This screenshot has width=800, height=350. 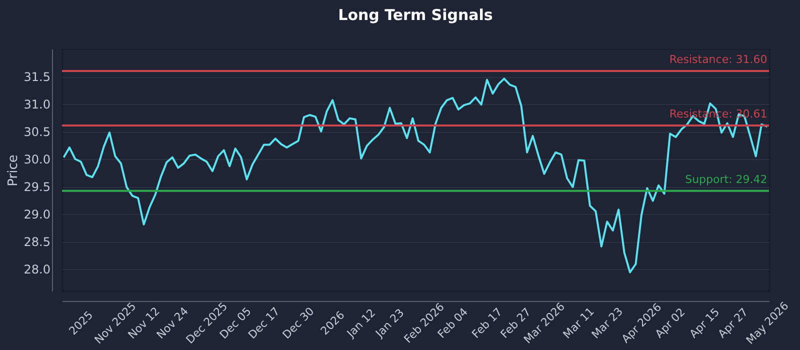 What do you see at coordinates (37, 132) in the screenshot?
I see `y-tick-label: 30.5` at bounding box center [37, 132].